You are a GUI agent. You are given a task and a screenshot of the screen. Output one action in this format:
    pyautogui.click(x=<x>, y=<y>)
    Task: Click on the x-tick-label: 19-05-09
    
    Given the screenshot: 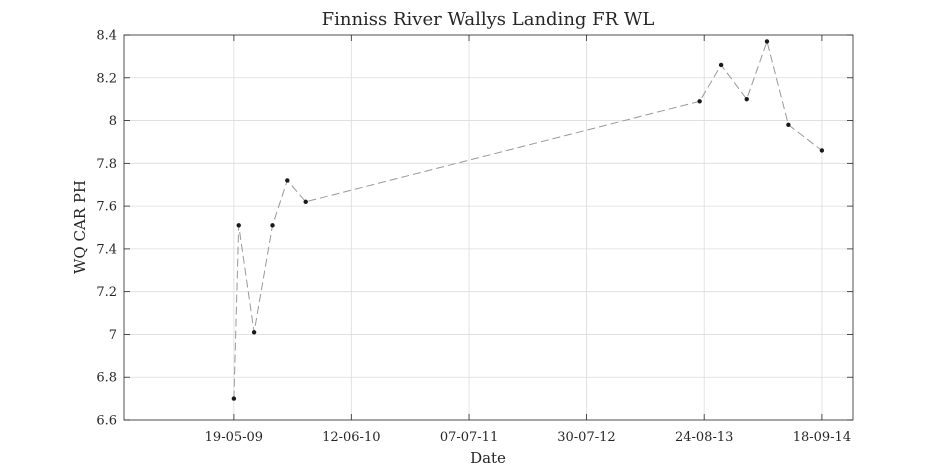 What is the action you would take?
    pyautogui.click(x=234, y=437)
    